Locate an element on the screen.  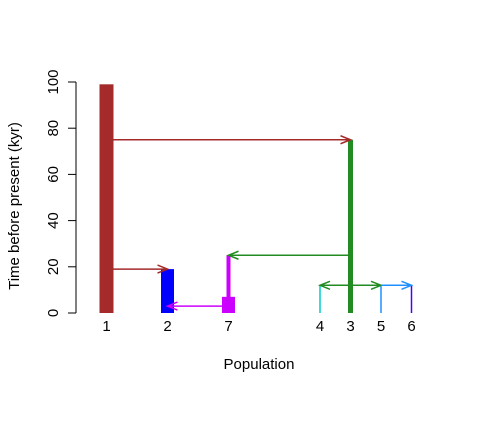
x-axis-title: Population is located at coordinates (259, 364).